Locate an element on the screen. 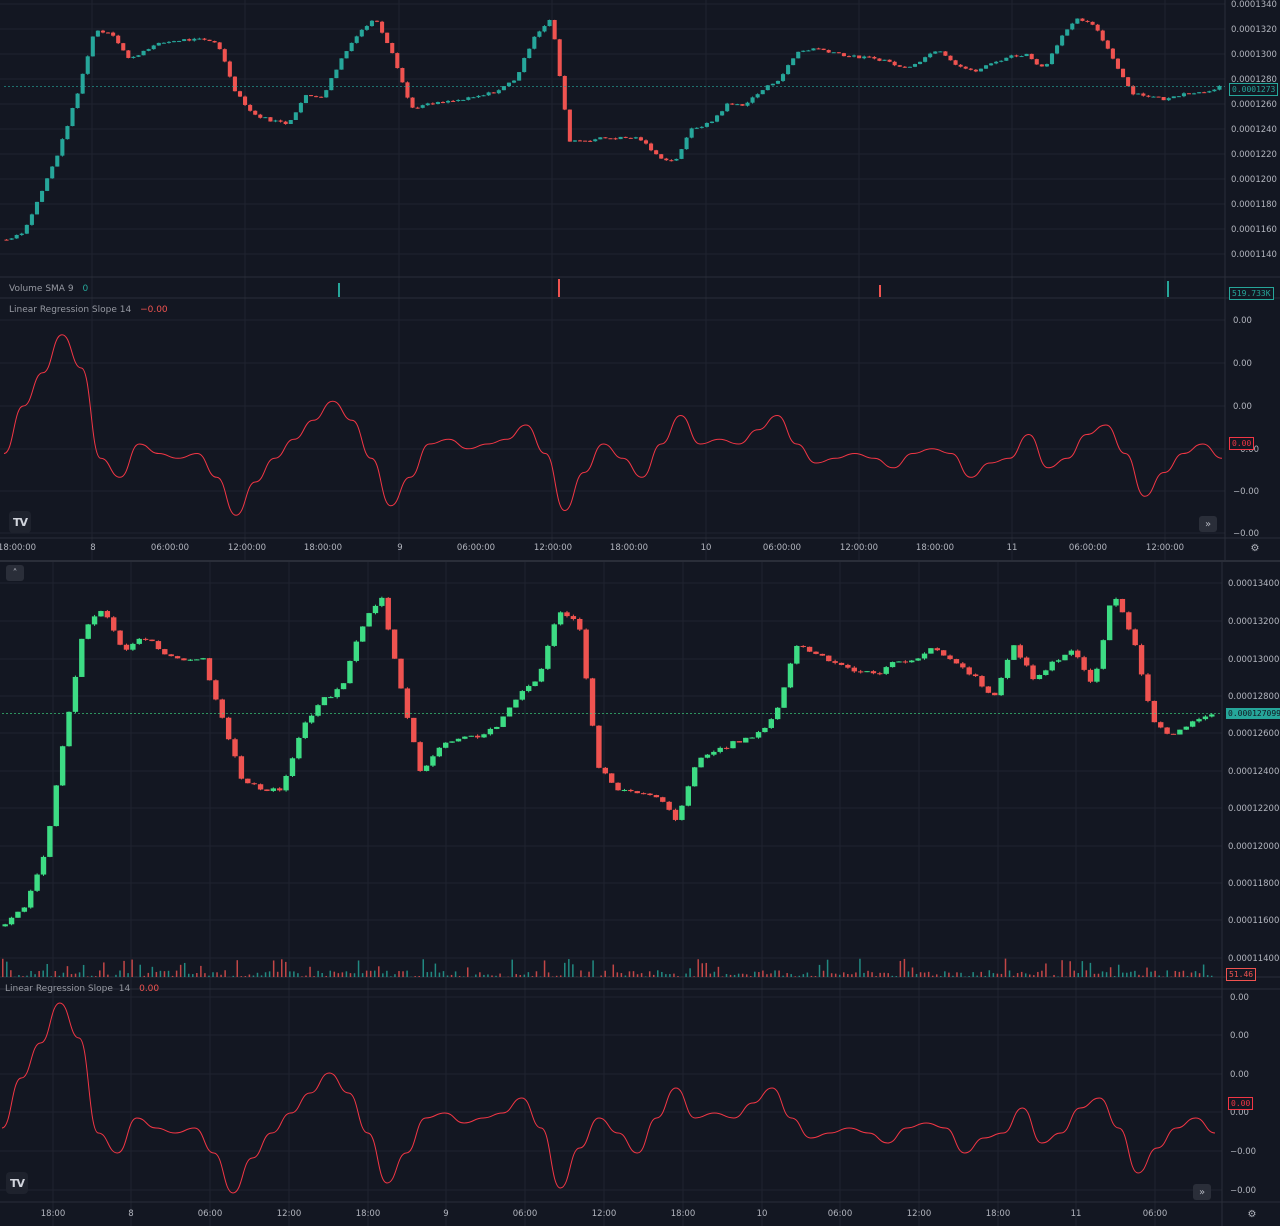  price-tick-label: 0.0001320 is located at coordinates (1254, 30).